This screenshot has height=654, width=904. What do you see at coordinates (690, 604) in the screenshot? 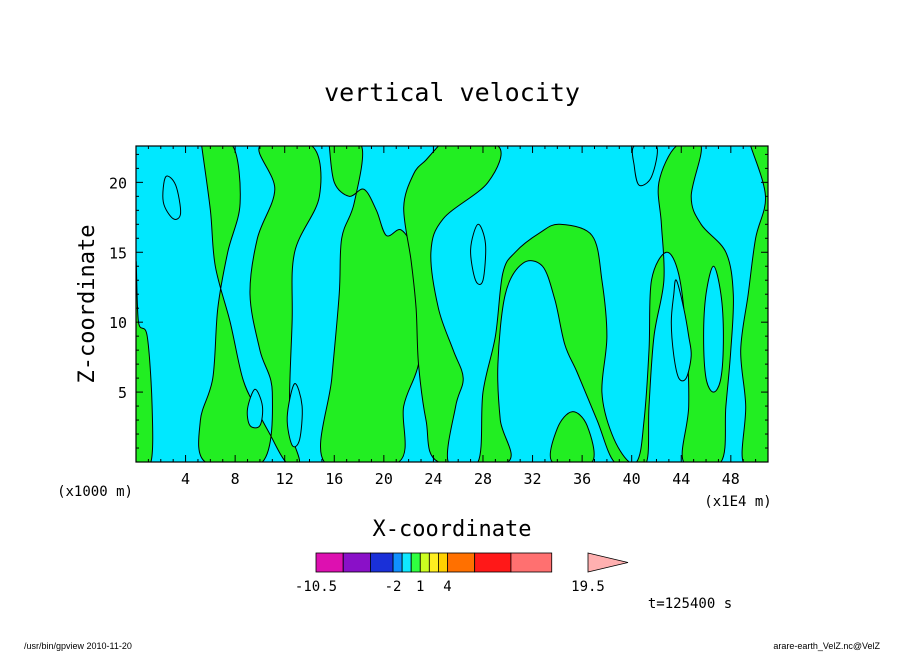
I see `time-label: t=125400 s` at bounding box center [690, 604].